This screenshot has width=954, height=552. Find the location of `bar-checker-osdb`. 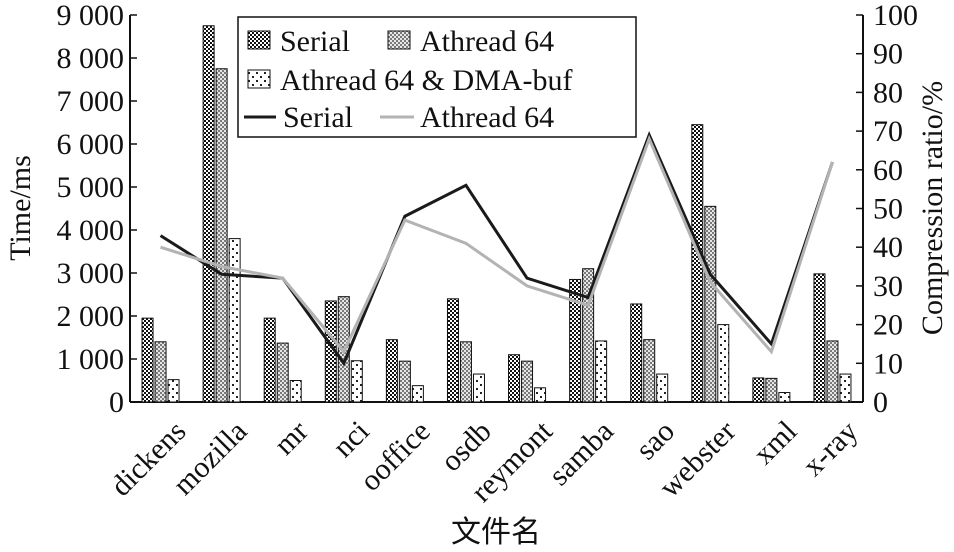

bar-checker-osdb is located at coordinates (452, 350).